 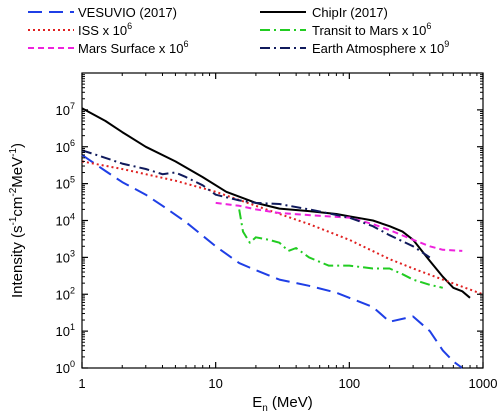 What do you see at coordinates (349, 383) in the screenshot?
I see `x-tick-label: 100` at bounding box center [349, 383].